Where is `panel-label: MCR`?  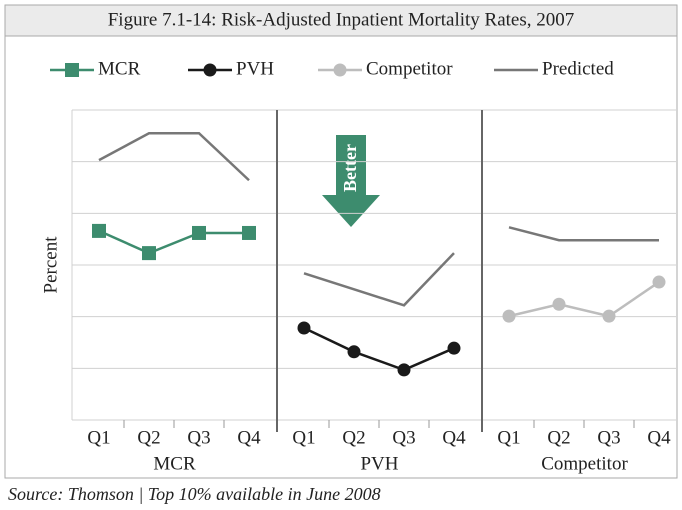
panel-label: MCR is located at coordinates (174, 463).